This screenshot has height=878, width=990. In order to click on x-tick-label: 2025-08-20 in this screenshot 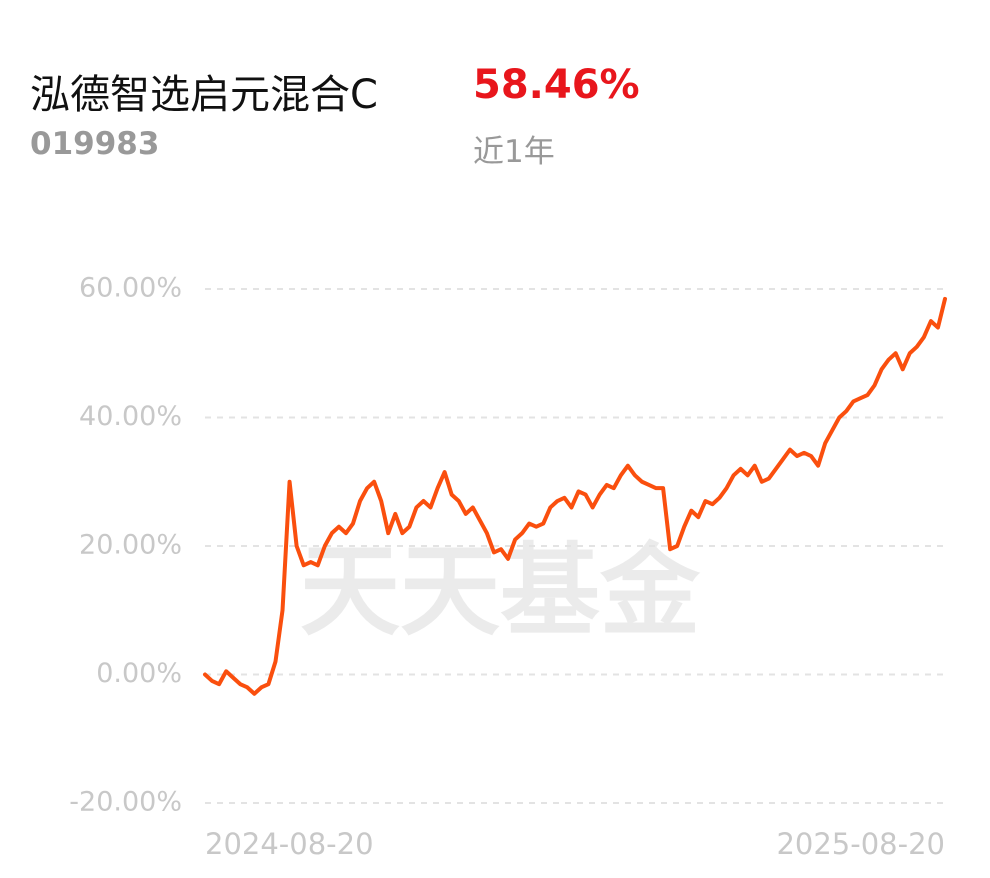, I will do `click(860, 844)`.